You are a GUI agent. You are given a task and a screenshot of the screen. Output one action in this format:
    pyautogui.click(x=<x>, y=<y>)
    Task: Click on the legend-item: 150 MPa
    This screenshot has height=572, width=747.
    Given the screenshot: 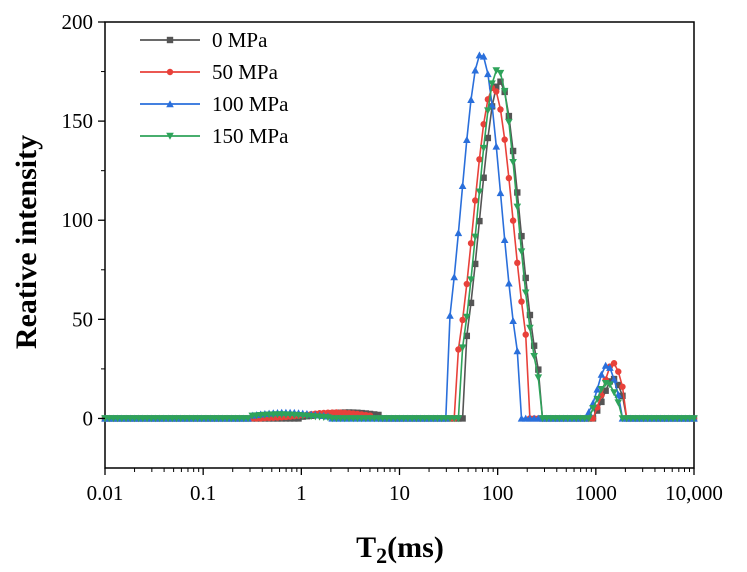 What is the action you would take?
    pyautogui.click(x=214, y=136)
    